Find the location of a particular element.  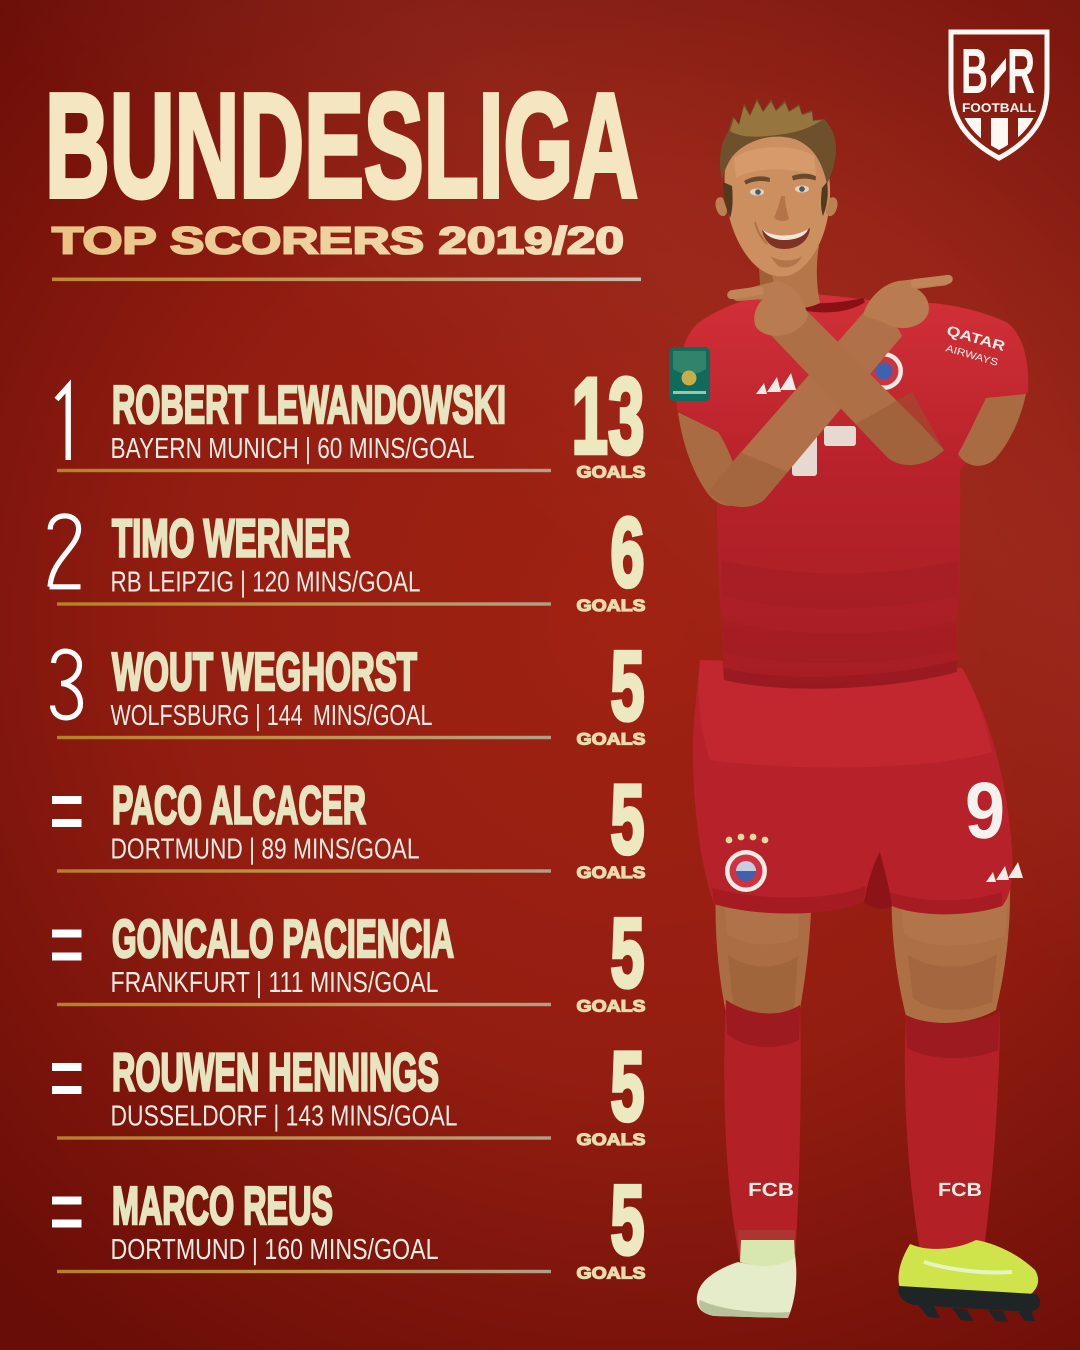

svg-text: DORTMUND | 160 MINS/GOAL is located at coordinates (275, 1250).